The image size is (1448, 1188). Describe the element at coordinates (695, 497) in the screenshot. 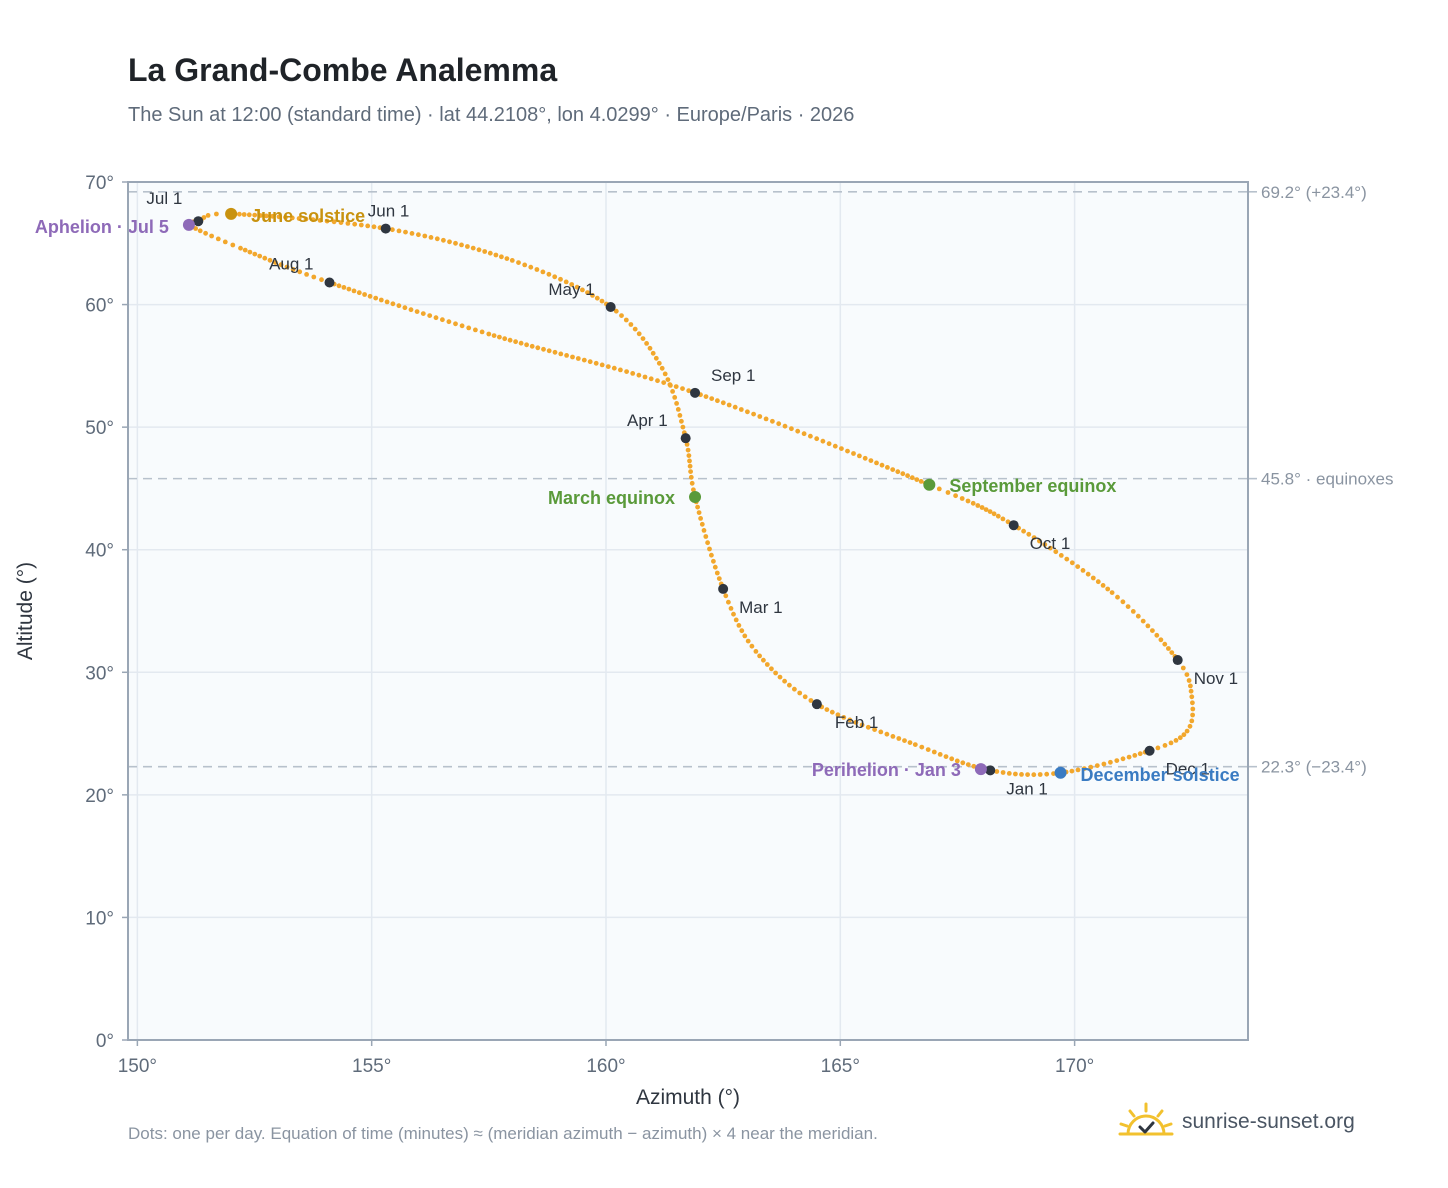

I see `event-marker` at that location.